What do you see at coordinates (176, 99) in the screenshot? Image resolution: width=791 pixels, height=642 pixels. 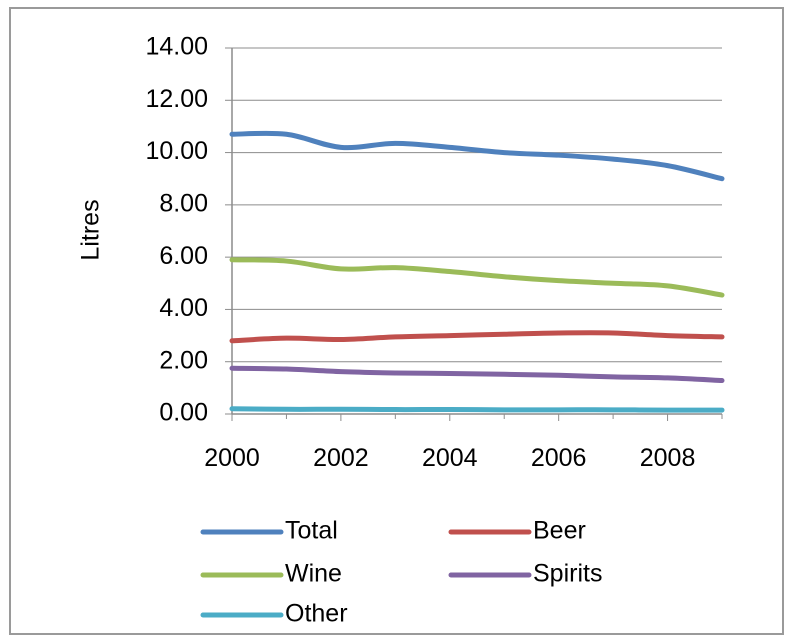 I see `y-tick-label: 12.00` at bounding box center [176, 99].